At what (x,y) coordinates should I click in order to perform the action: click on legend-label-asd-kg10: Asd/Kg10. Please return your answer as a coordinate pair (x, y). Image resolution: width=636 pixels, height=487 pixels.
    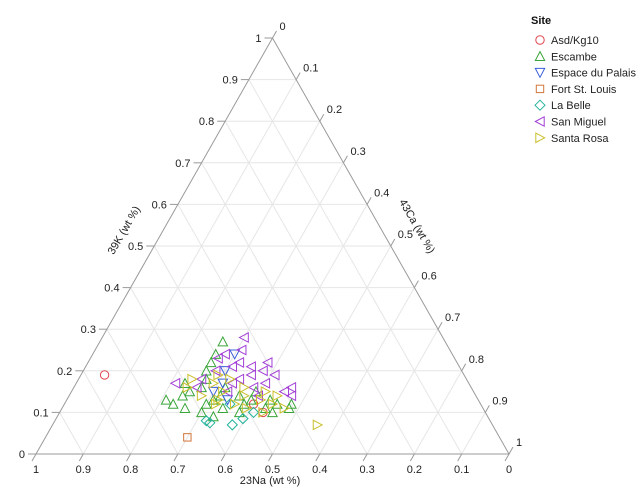
    Looking at the image, I should click on (575, 41).